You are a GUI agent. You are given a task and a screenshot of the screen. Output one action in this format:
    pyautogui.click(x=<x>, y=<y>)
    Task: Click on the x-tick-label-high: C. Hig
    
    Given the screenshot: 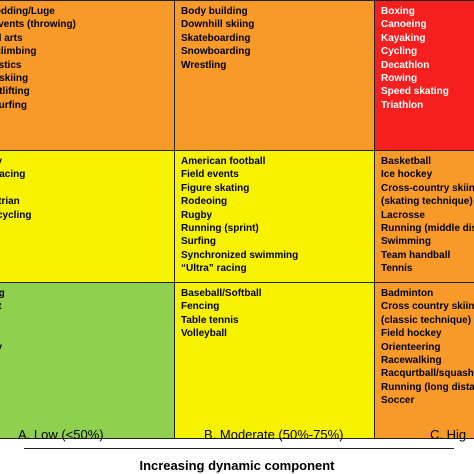 What is the action you would take?
    pyautogui.click(x=448, y=434)
    